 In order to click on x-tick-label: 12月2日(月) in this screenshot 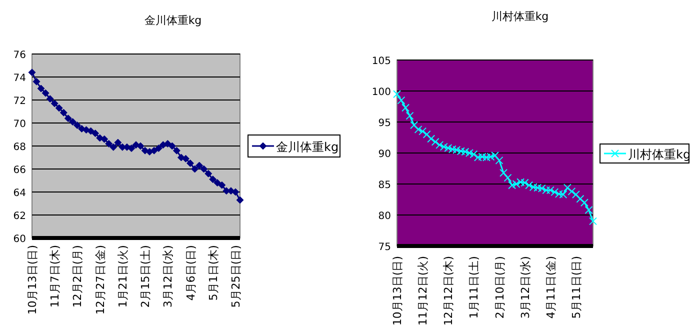, I will do `click(77, 276)`.